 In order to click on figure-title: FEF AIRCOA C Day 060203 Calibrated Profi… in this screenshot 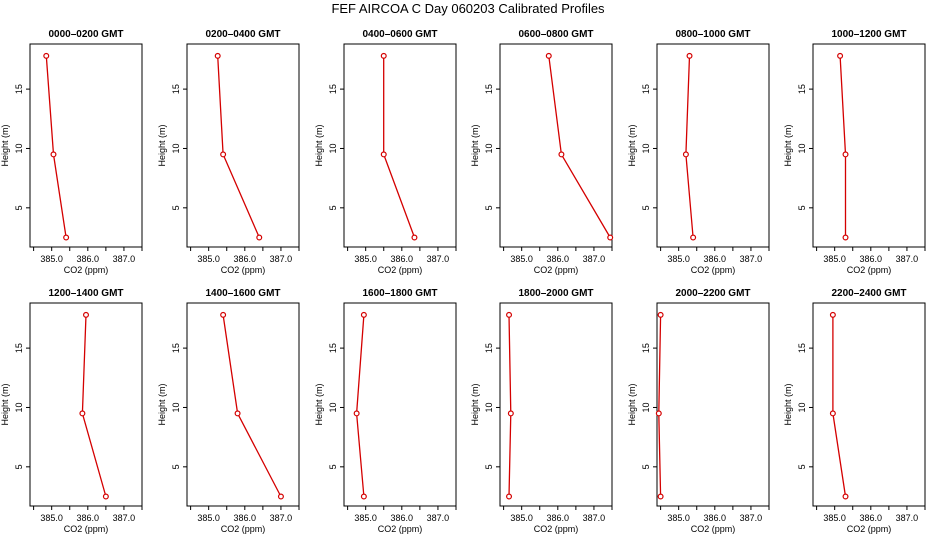, I will do `click(468, 8)`.